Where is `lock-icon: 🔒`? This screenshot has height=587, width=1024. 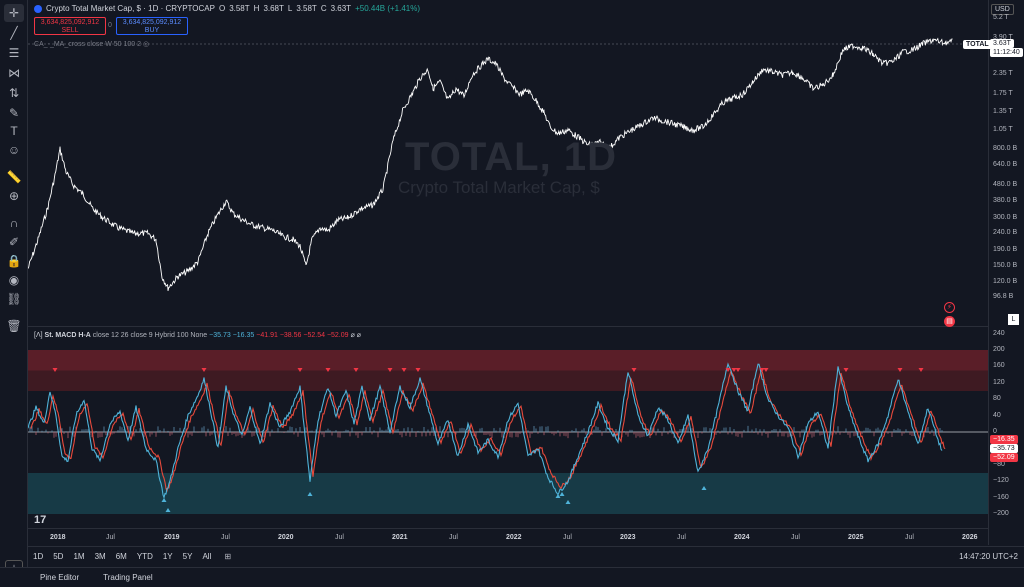 lock-icon: 🔒 is located at coordinates (14, 261).